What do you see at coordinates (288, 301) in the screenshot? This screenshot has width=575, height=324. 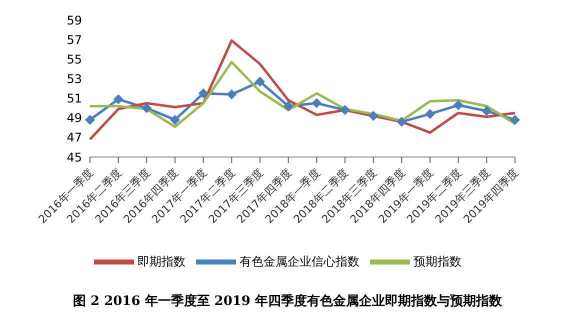 I see `text: 图 2 2016 年一季度至 2019 年四季度有色金属企业即期指数与预期指数` at bounding box center [288, 301].